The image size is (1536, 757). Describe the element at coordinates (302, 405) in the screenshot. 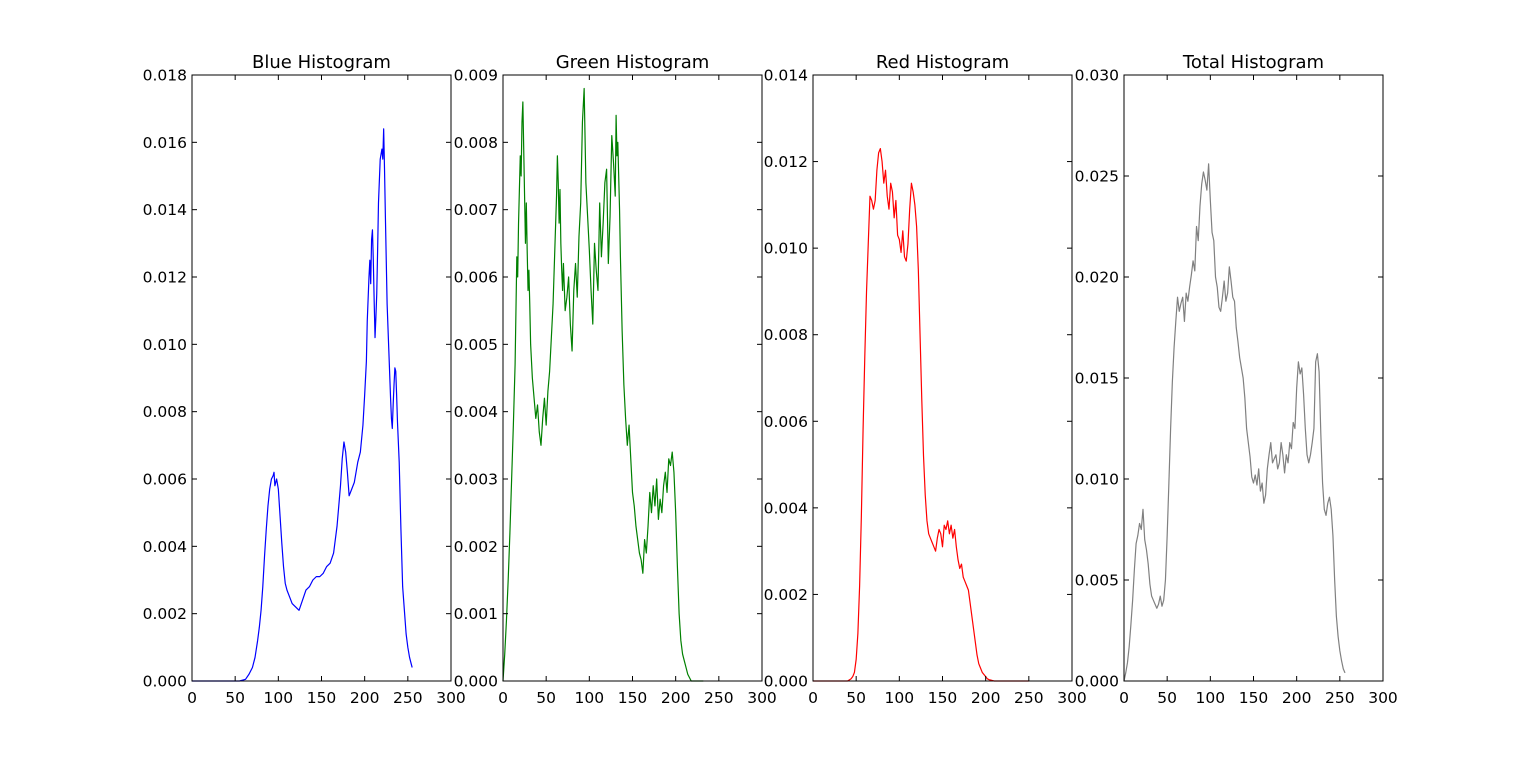

I see `blue-histogram-series-line` at that location.